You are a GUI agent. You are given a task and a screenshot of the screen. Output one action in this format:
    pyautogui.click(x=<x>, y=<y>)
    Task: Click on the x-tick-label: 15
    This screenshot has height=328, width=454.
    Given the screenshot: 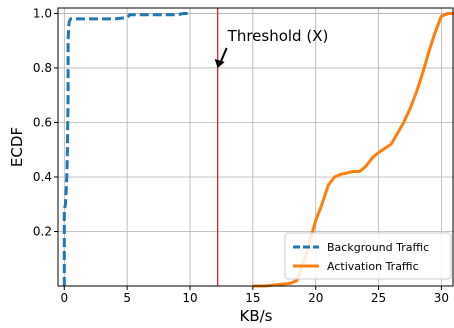 What is the action you would take?
    pyautogui.click(x=252, y=298)
    